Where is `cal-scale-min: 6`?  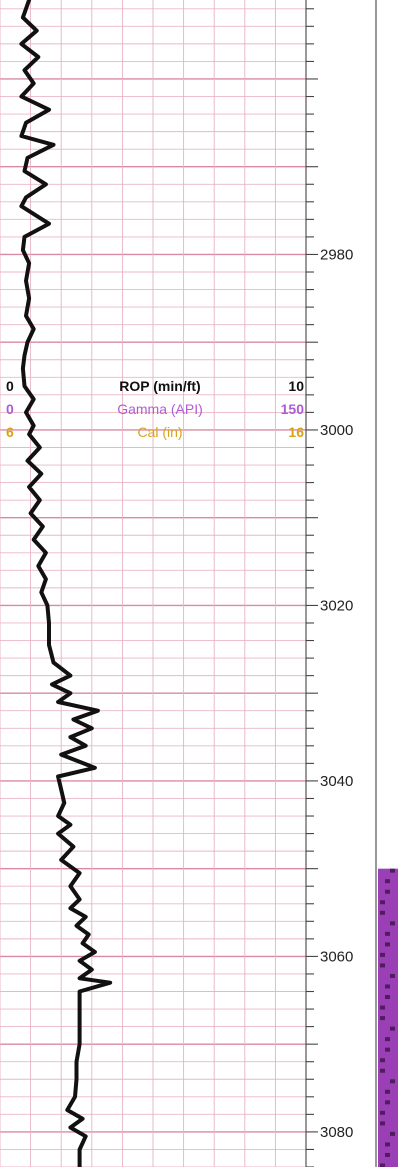
cal-scale-min: 6 is located at coordinates (10, 432).